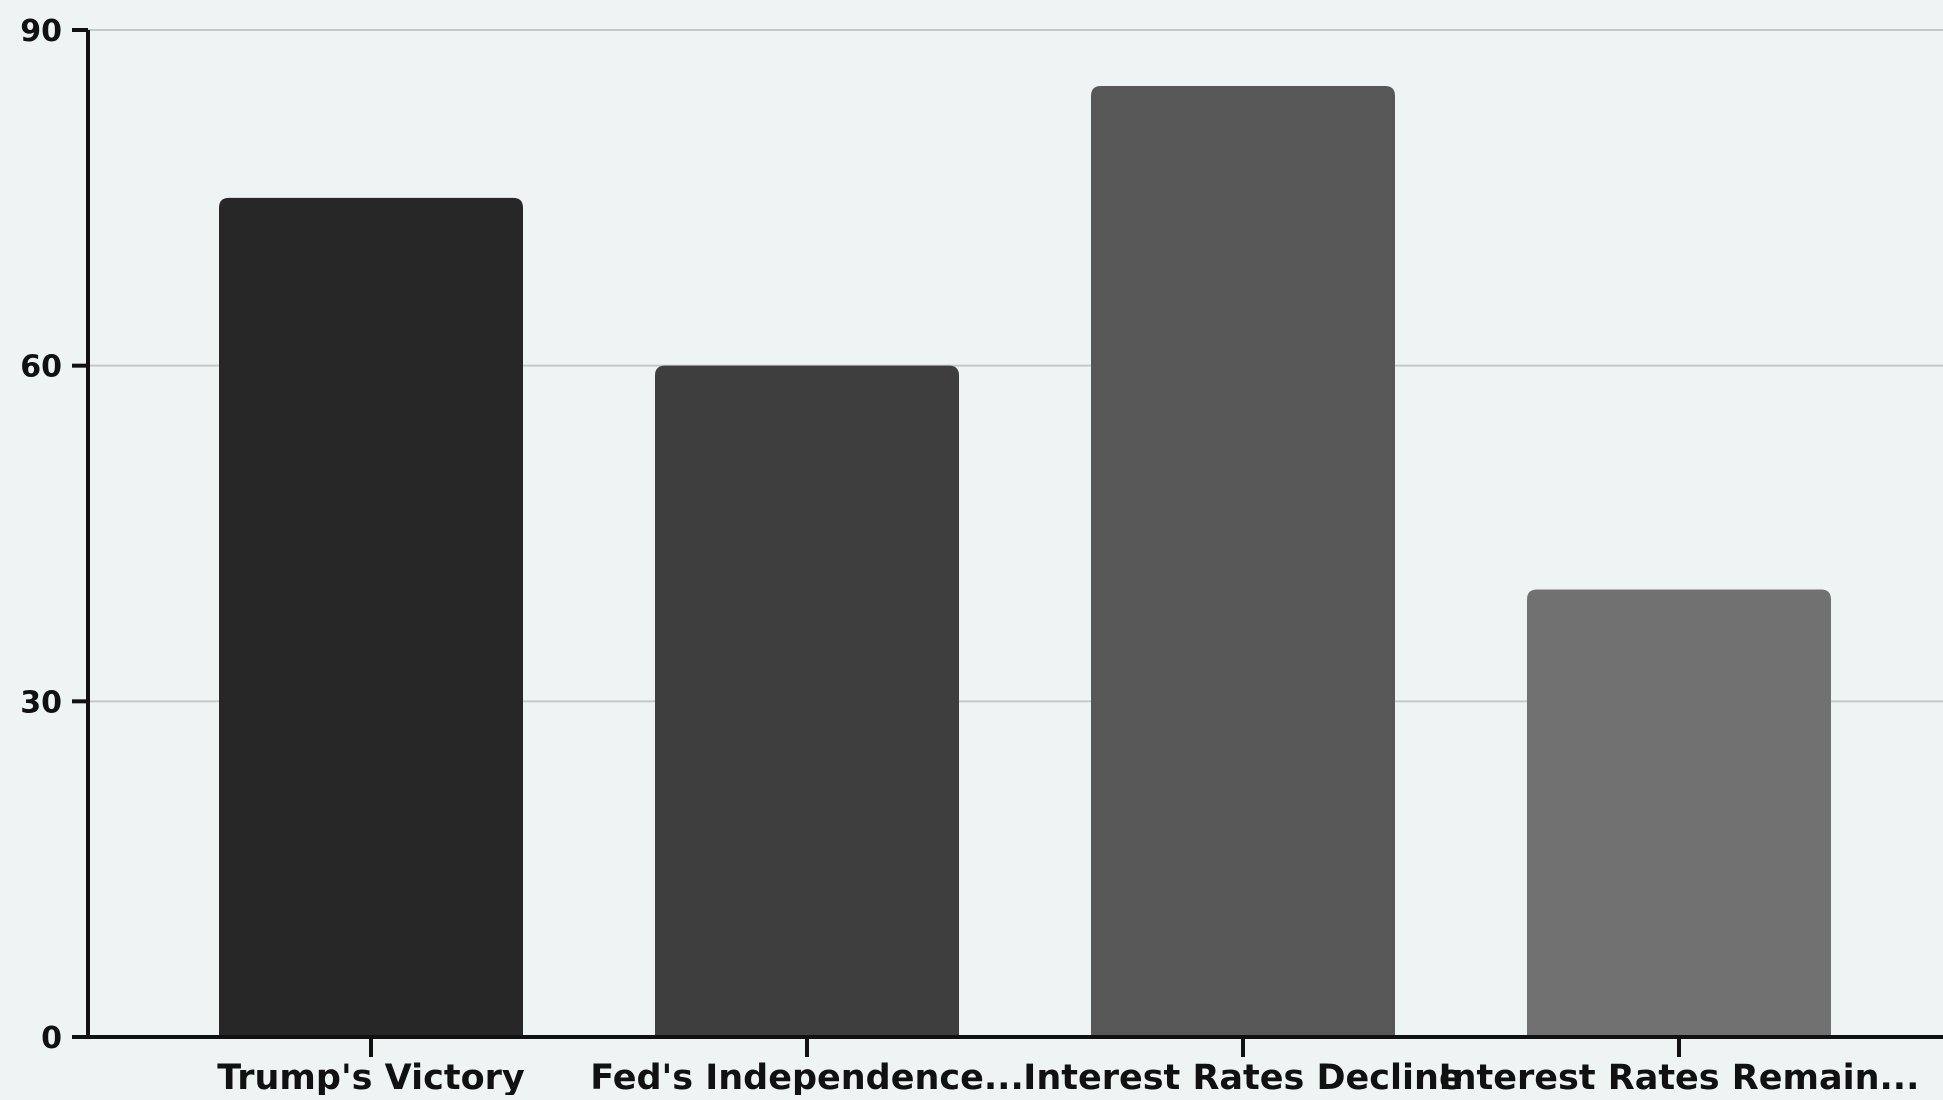  Describe the element at coordinates (371, 1076) in the screenshot. I see `x-tick-label: Trump's Victory` at that location.